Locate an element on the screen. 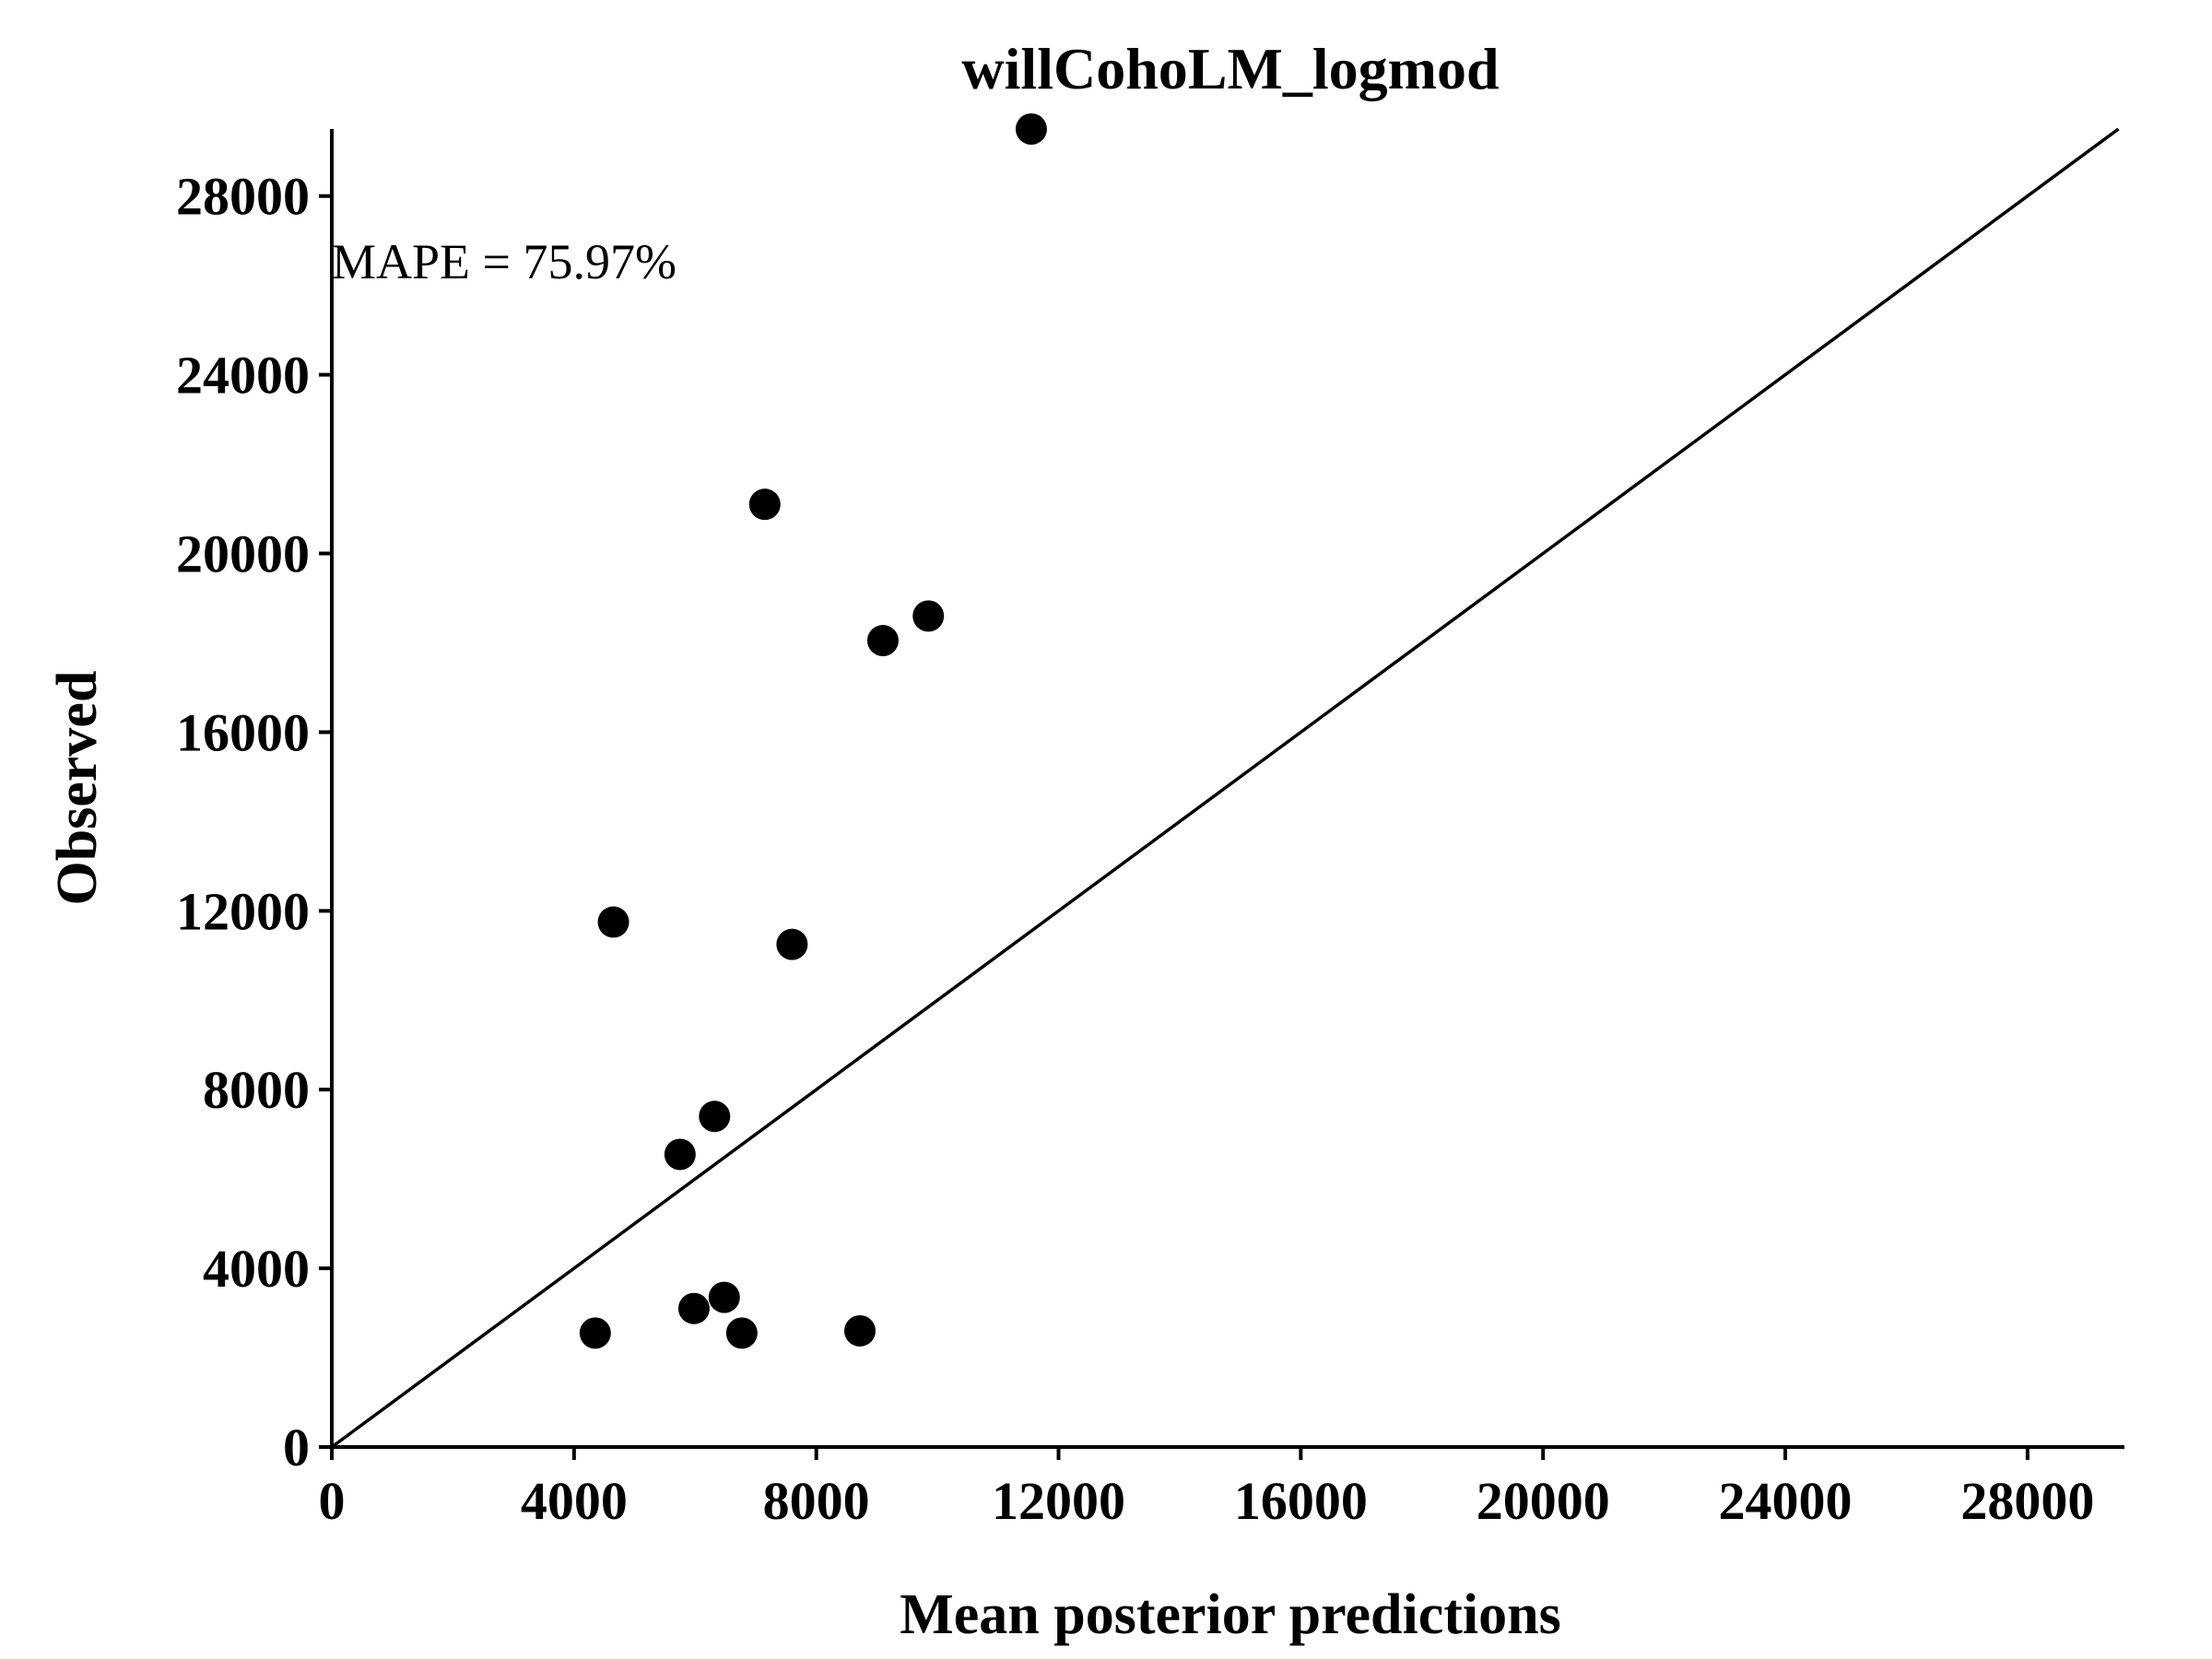 This screenshot has height=1659, width=2212. y-tick-label: 8000 is located at coordinates (256, 1090).